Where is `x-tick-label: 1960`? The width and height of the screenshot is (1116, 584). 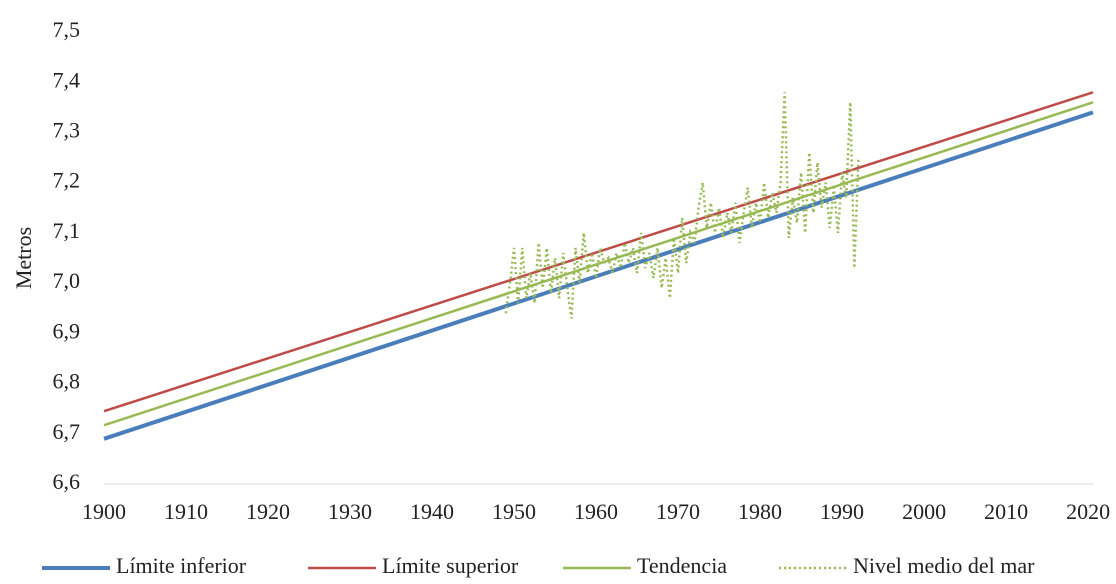
x-tick-label: 1960 is located at coordinates (596, 511).